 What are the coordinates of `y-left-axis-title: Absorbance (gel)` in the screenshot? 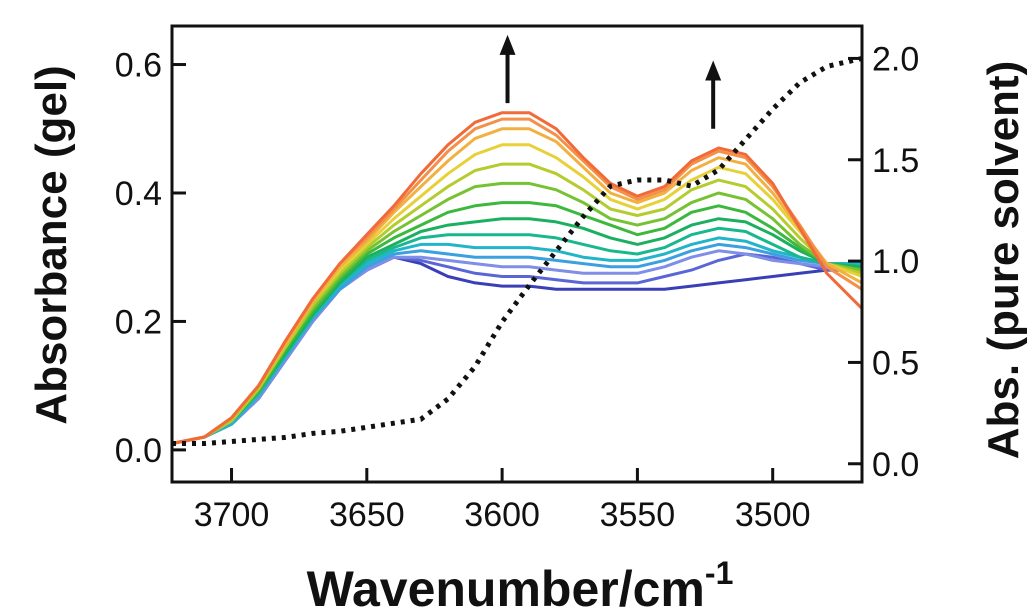 It's located at (51, 244).